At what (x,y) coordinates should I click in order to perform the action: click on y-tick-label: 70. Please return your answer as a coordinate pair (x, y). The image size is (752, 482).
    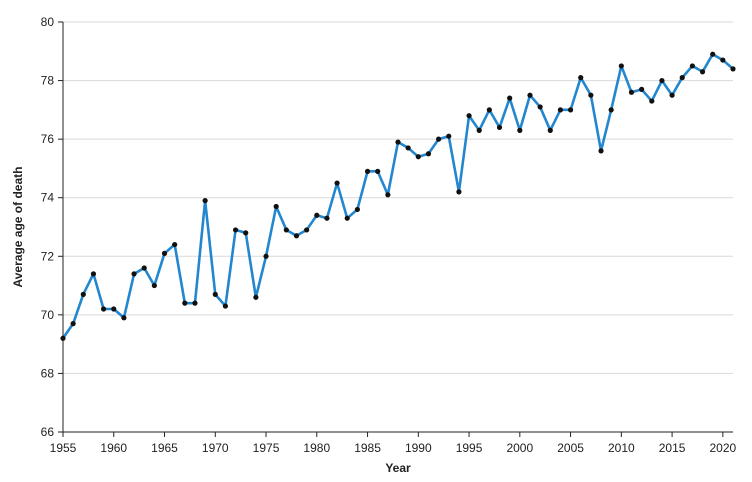
    Looking at the image, I should click on (48, 315).